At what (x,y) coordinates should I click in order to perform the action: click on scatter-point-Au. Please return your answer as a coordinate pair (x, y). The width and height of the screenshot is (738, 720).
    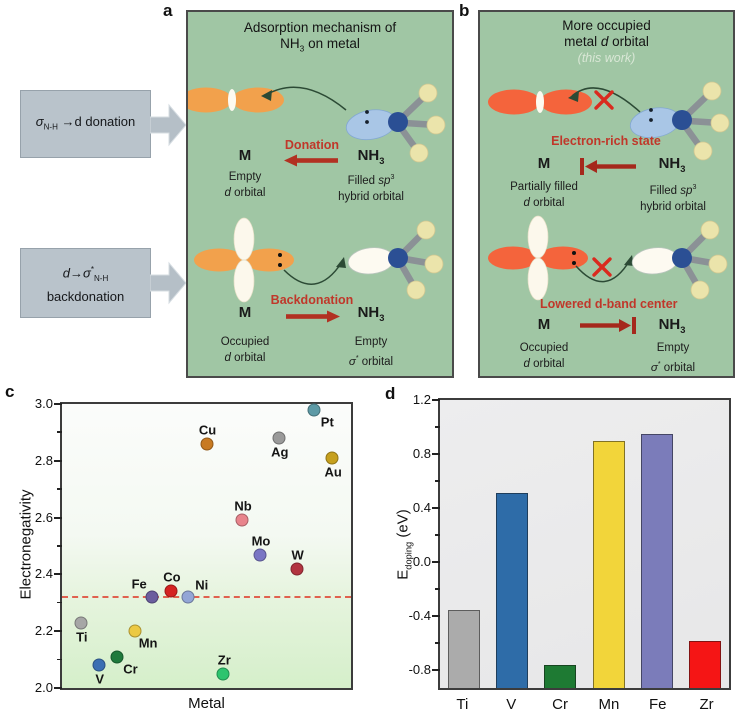
    Looking at the image, I should click on (332, 458).